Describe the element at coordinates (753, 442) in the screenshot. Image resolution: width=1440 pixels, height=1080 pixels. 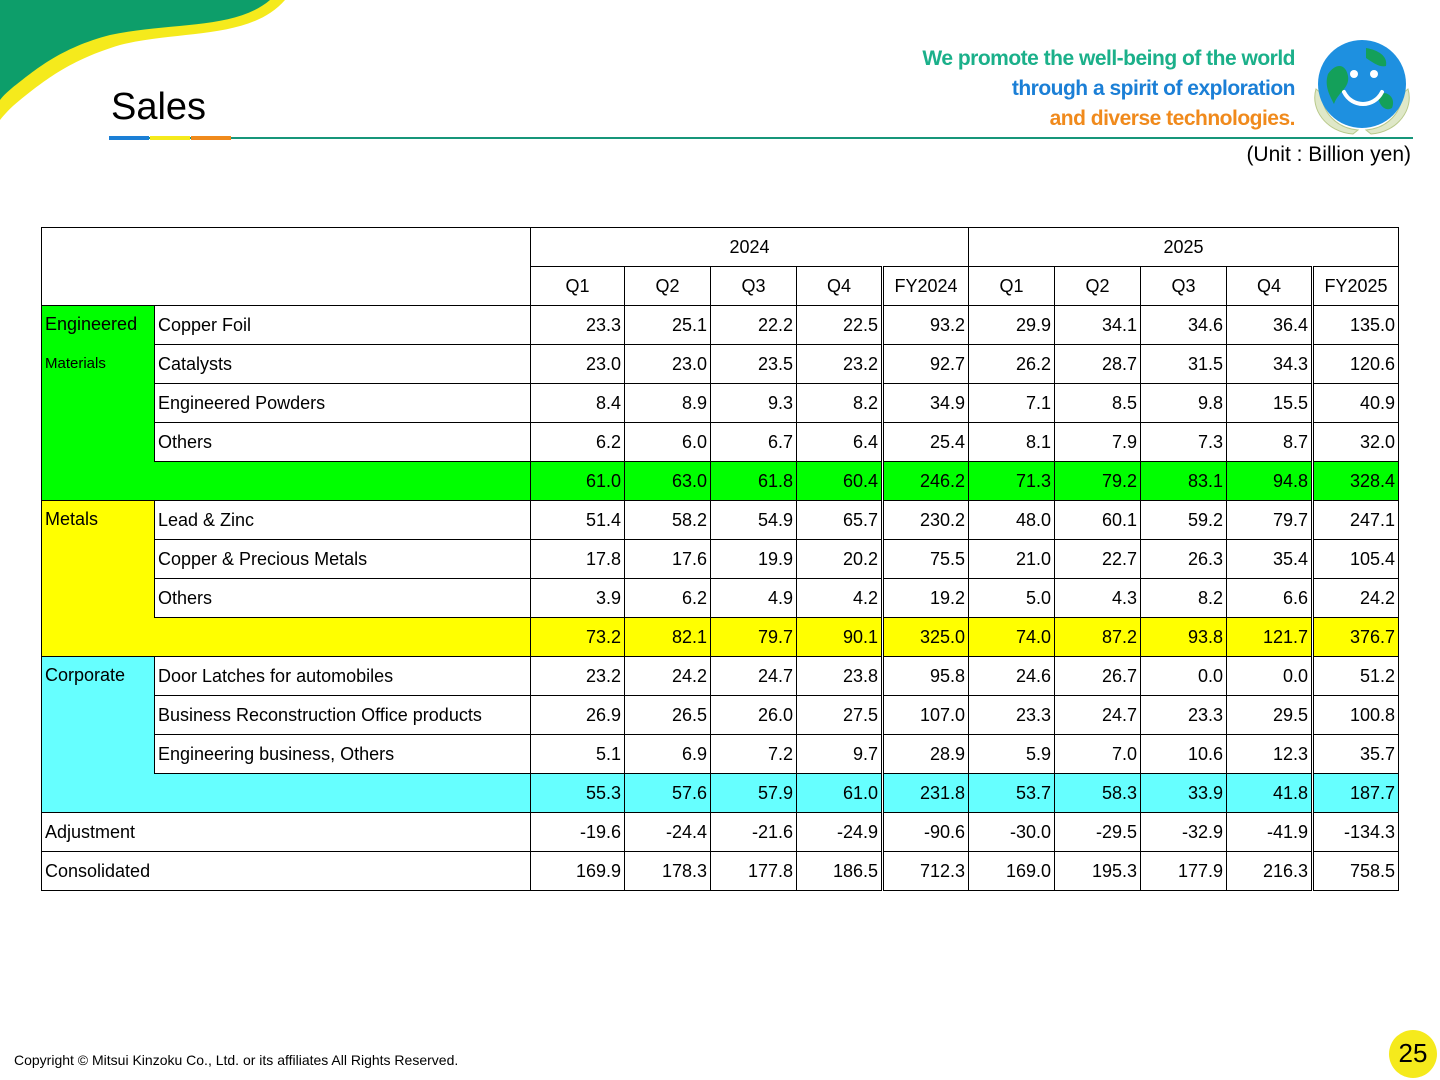
I see `value-cell: 6.7` at that location.